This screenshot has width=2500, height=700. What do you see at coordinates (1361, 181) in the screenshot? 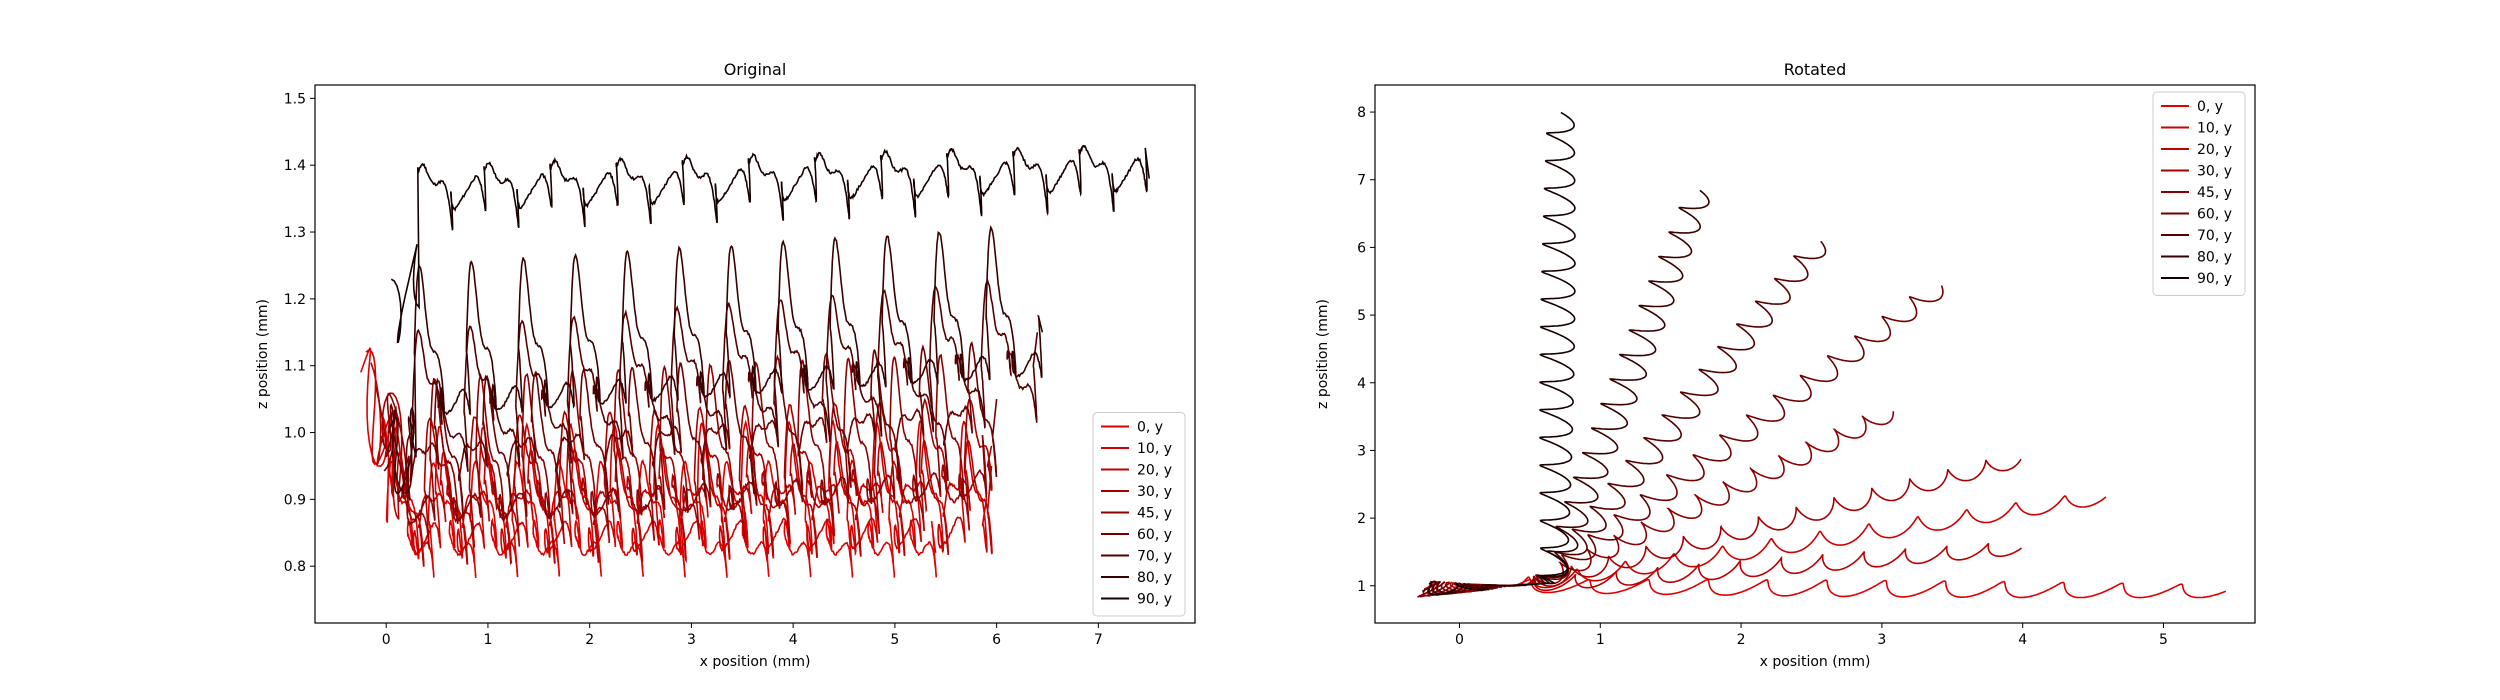
I see `y-tick-label: 7` at bounding box center [1361, 181].